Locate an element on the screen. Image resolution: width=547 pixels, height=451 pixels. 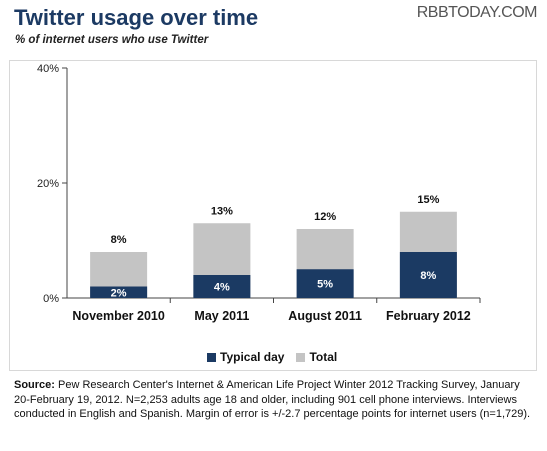
total-data-label: 12% is located at coordinates (325, 217).